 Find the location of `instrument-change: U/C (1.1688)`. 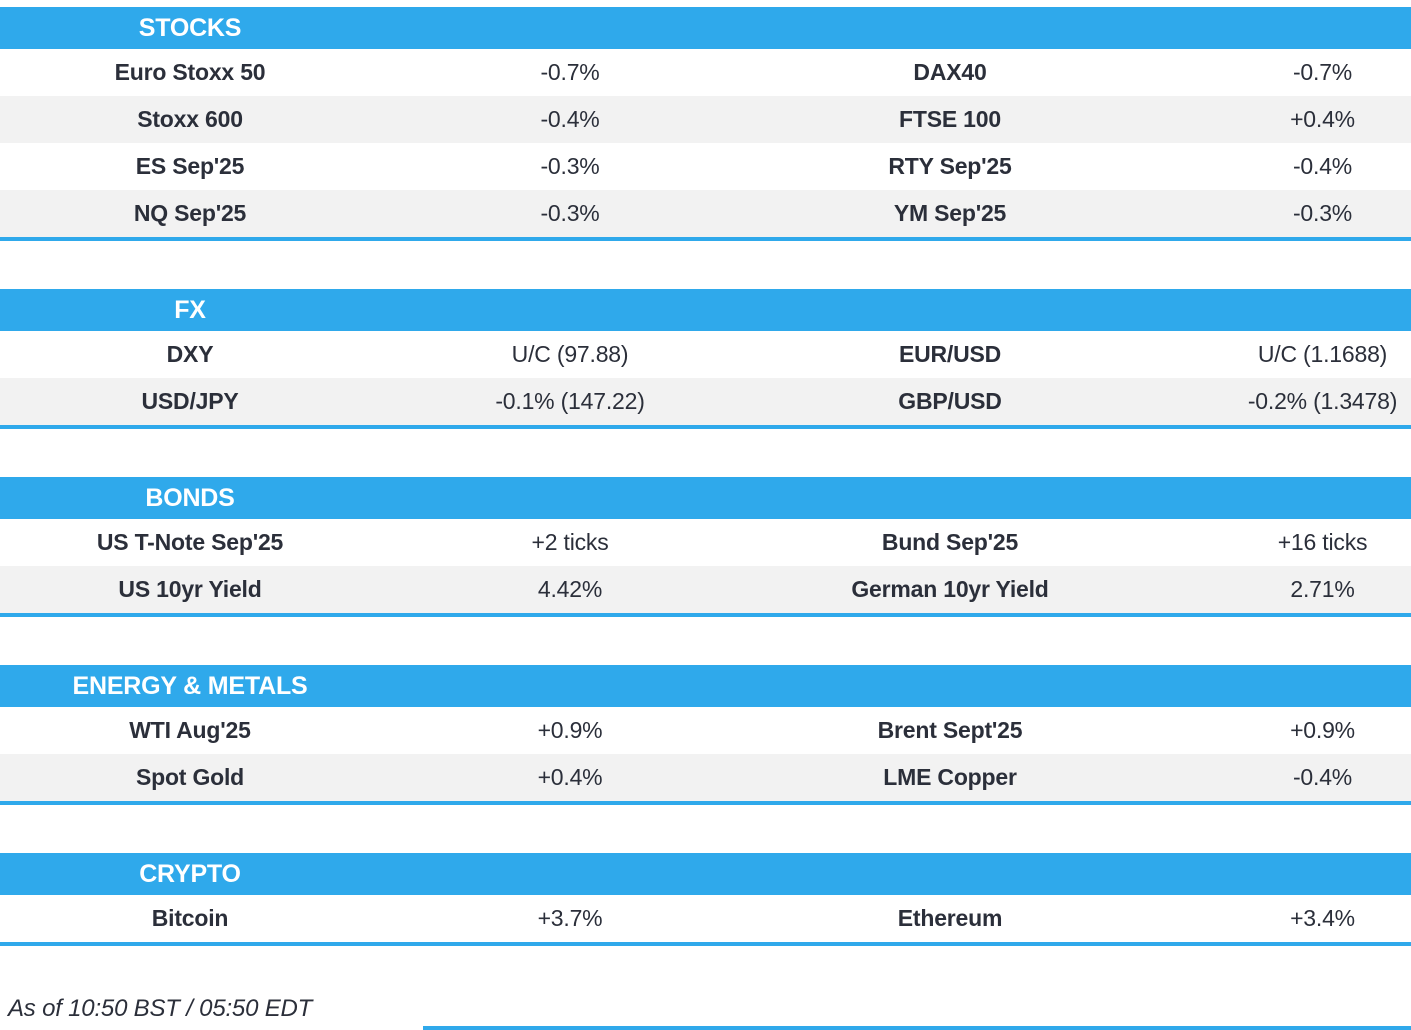

instrument-change: U/C (1.1688) is located at coordinates (1322, 354).